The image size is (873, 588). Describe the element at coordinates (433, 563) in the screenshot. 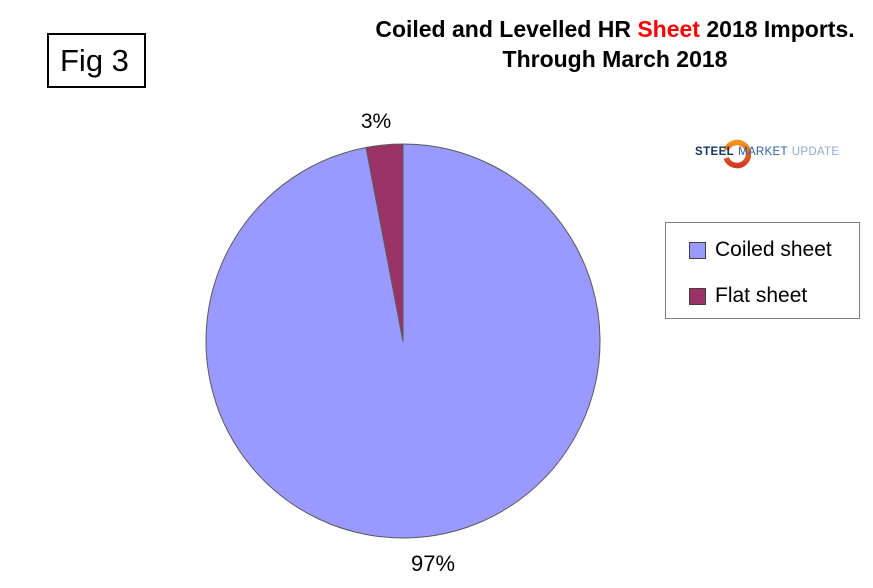

I see `data-label-coiled-sheet: 97%` at that location.